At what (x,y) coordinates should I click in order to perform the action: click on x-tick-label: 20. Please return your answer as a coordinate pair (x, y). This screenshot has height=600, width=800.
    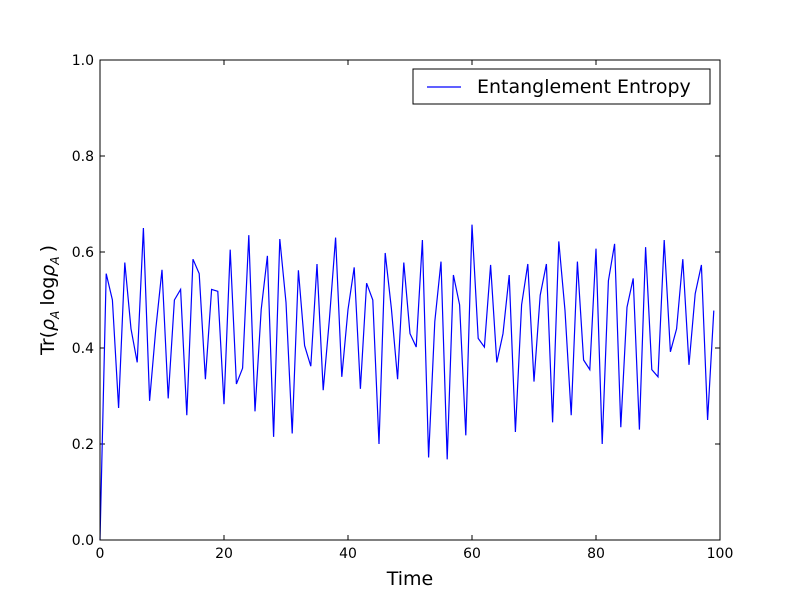
    Looking at the image, I should click on (224, 554).